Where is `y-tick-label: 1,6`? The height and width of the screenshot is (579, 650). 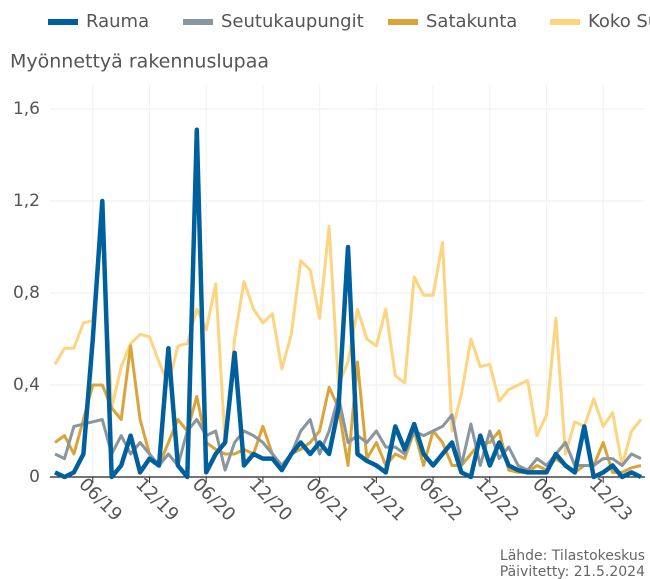 y-tick-label: 1,6 is located at coordinates (26, 109).